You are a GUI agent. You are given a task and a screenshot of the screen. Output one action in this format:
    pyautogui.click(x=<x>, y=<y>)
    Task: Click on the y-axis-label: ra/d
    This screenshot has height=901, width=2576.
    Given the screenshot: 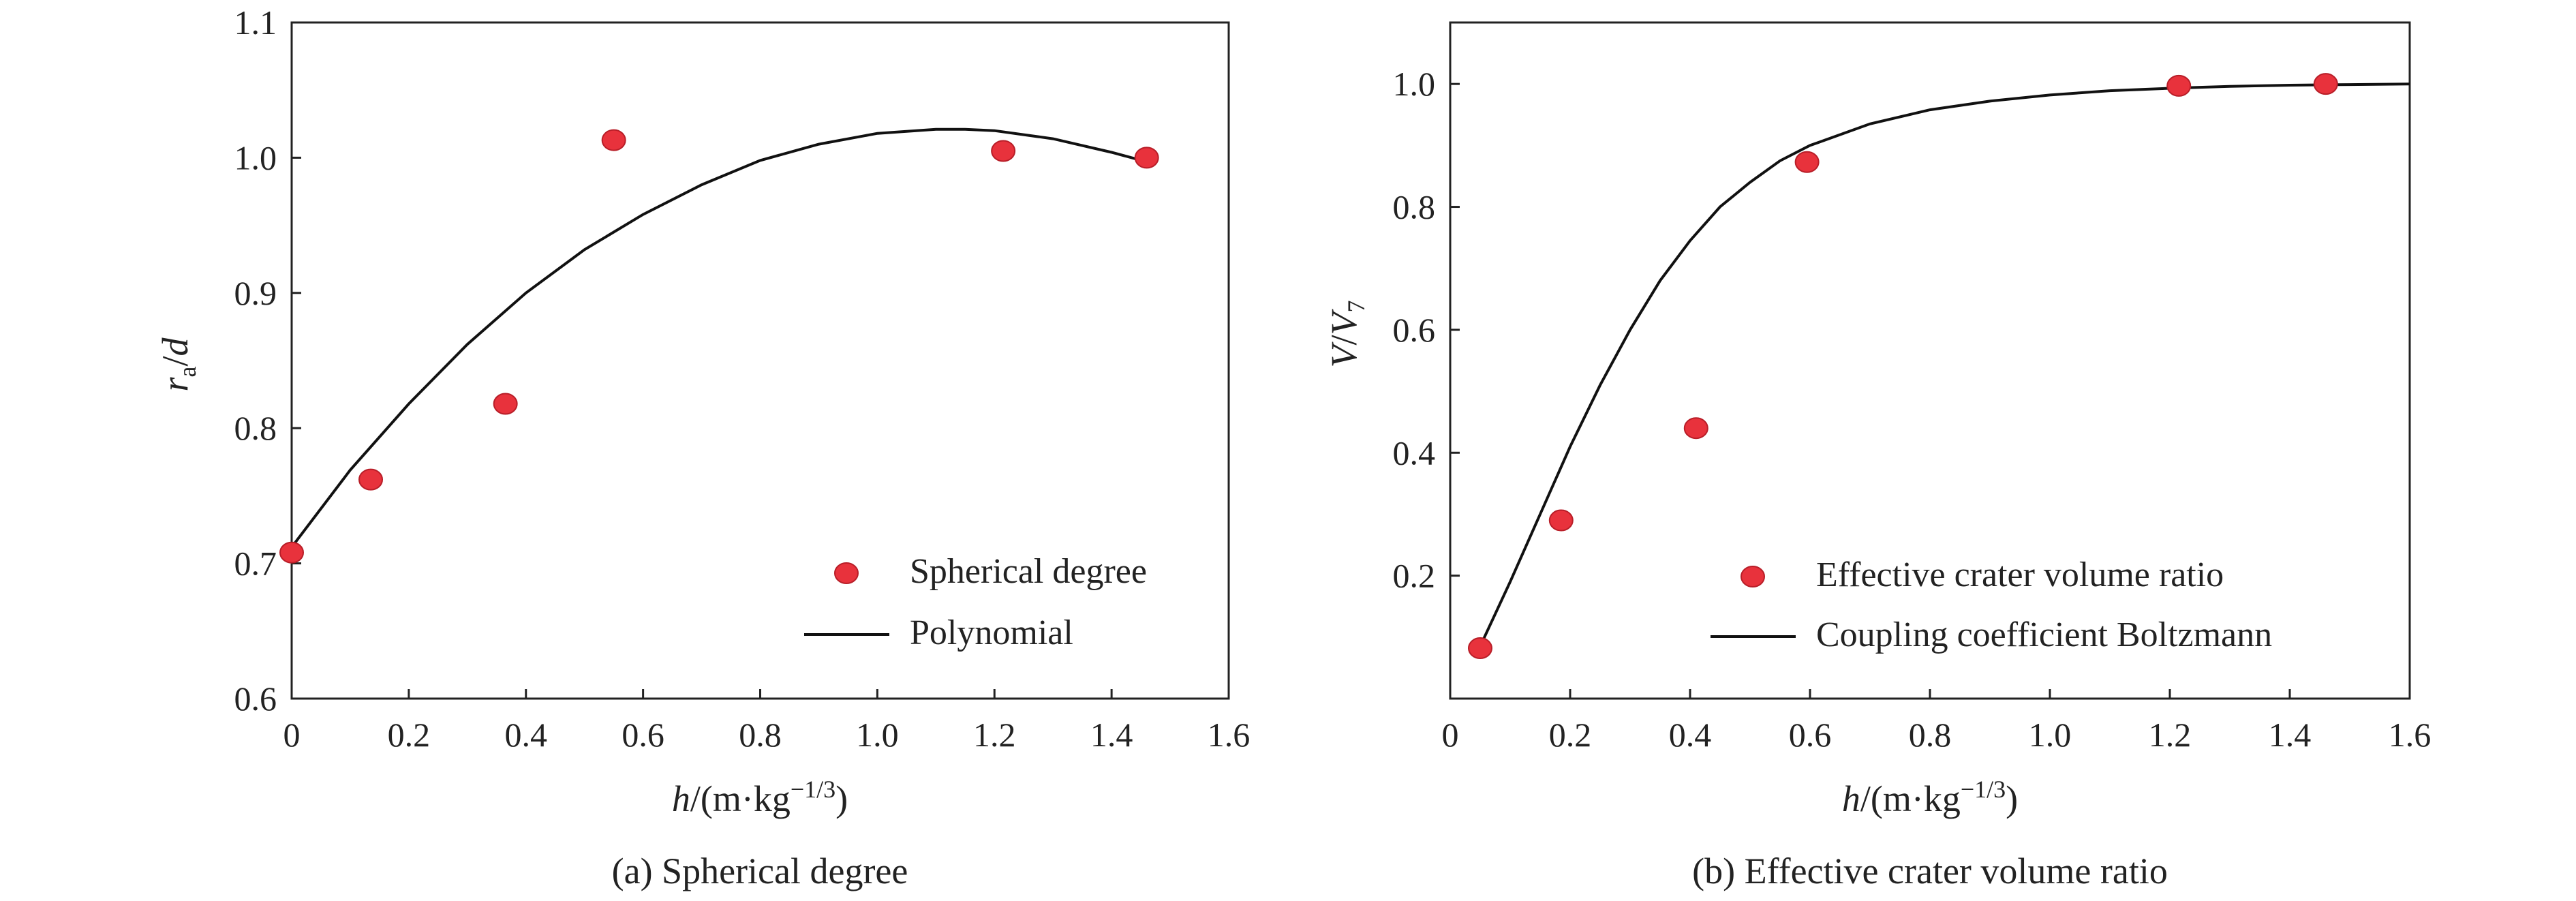 What is the action you would take?
    pyautogui.click(x=178, y=364)
    